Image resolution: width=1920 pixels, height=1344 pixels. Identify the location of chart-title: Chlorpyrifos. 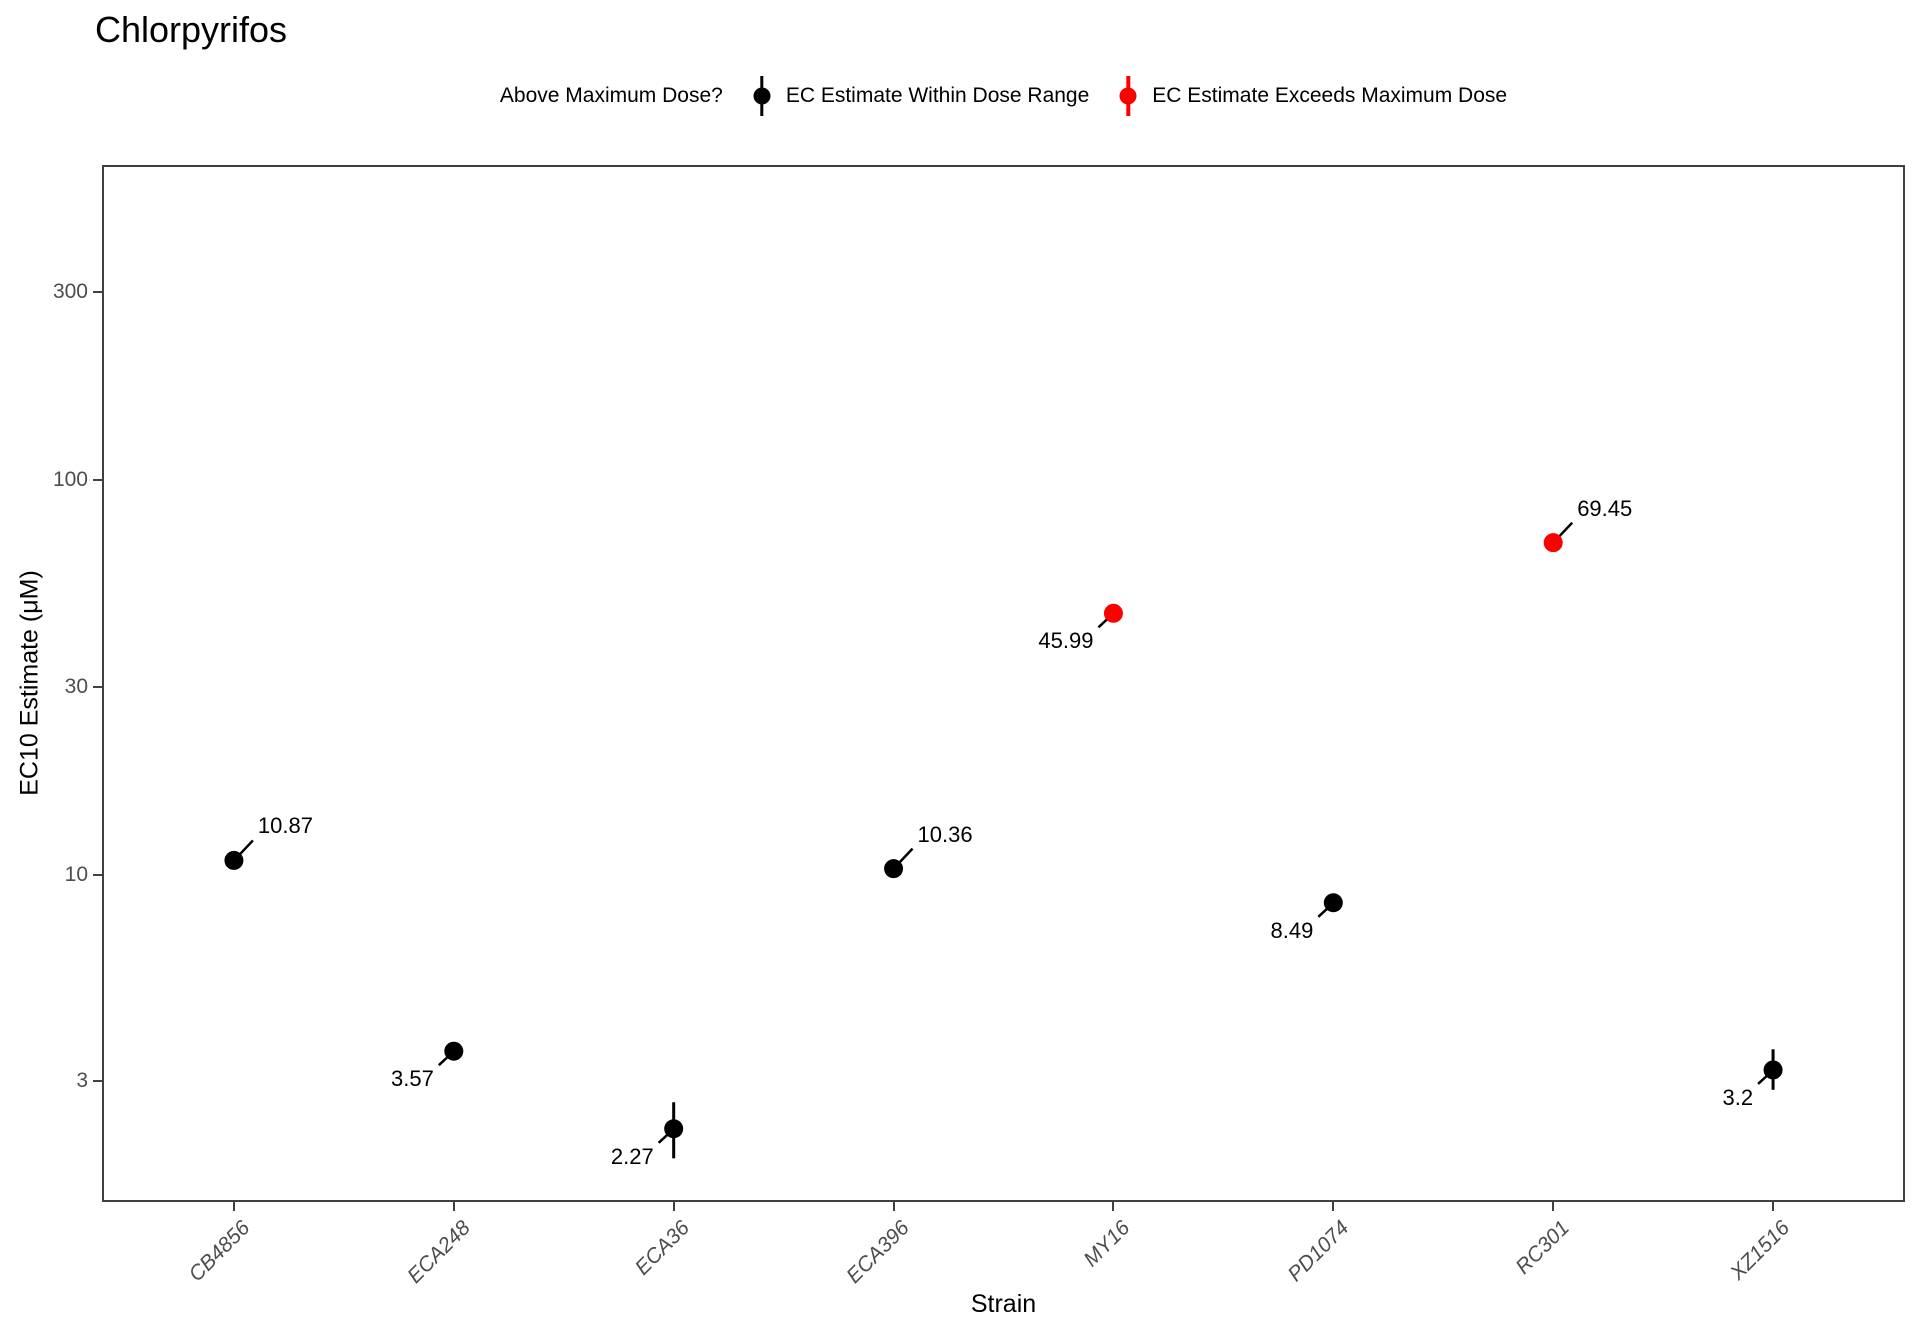
(191, 29).